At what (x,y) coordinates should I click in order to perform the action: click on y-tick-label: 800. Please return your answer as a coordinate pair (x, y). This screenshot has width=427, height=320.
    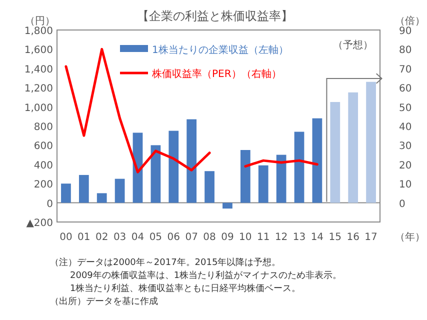
    Looking at the image, I should click on (43, 127).